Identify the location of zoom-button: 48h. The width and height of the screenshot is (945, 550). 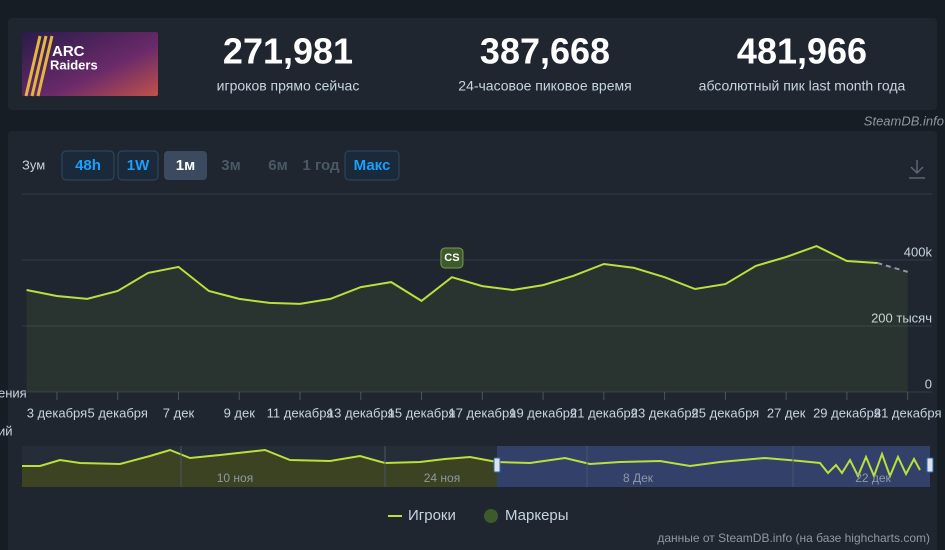
(88, 165).